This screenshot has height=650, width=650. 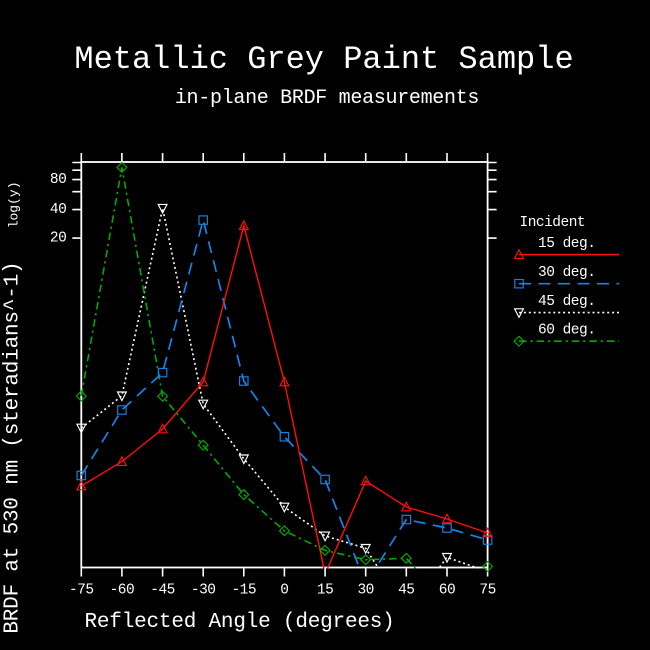 I want to click on svg-text: -15, so click(x=243, y=591).